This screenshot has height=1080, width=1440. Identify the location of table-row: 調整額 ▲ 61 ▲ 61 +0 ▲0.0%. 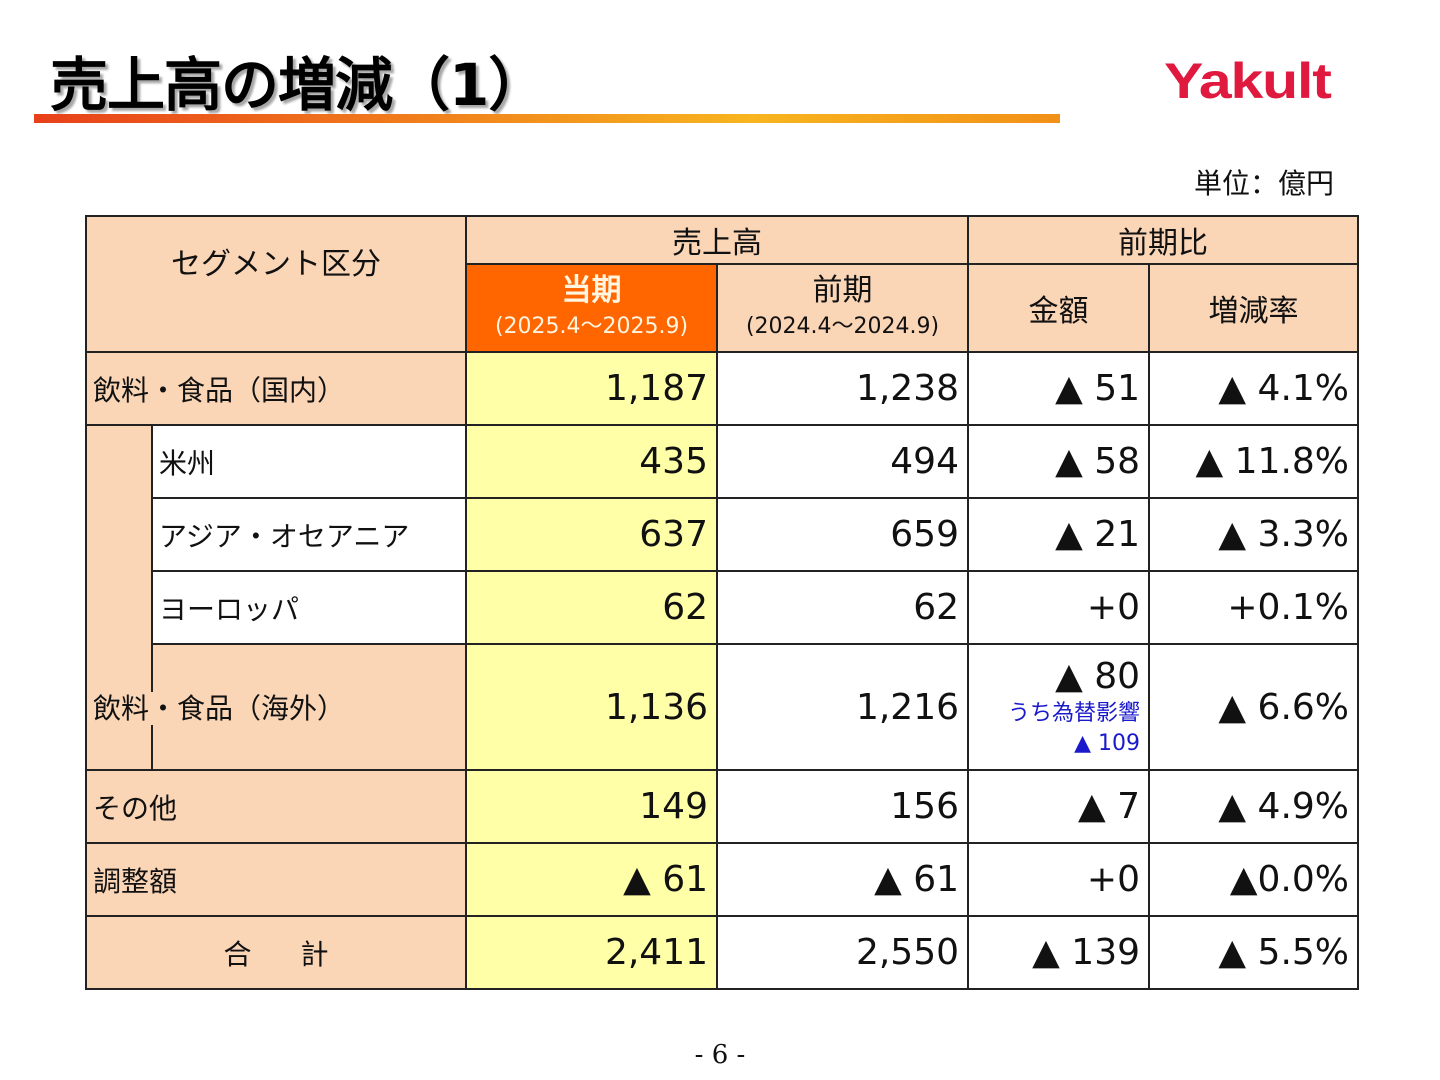
(722, 879).